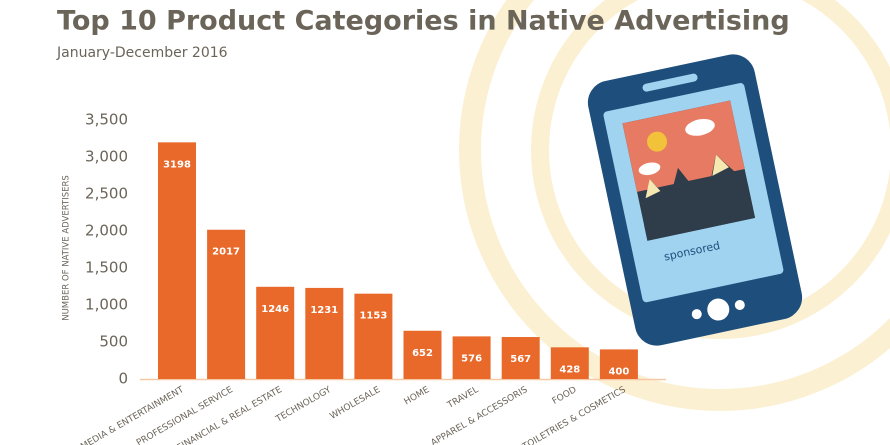 This screenshot has width=890, height=445. Describe the element at coordinates (304, 405) in the screenshot. I see `x-tick-label: TECHNOLOGY` at that location.